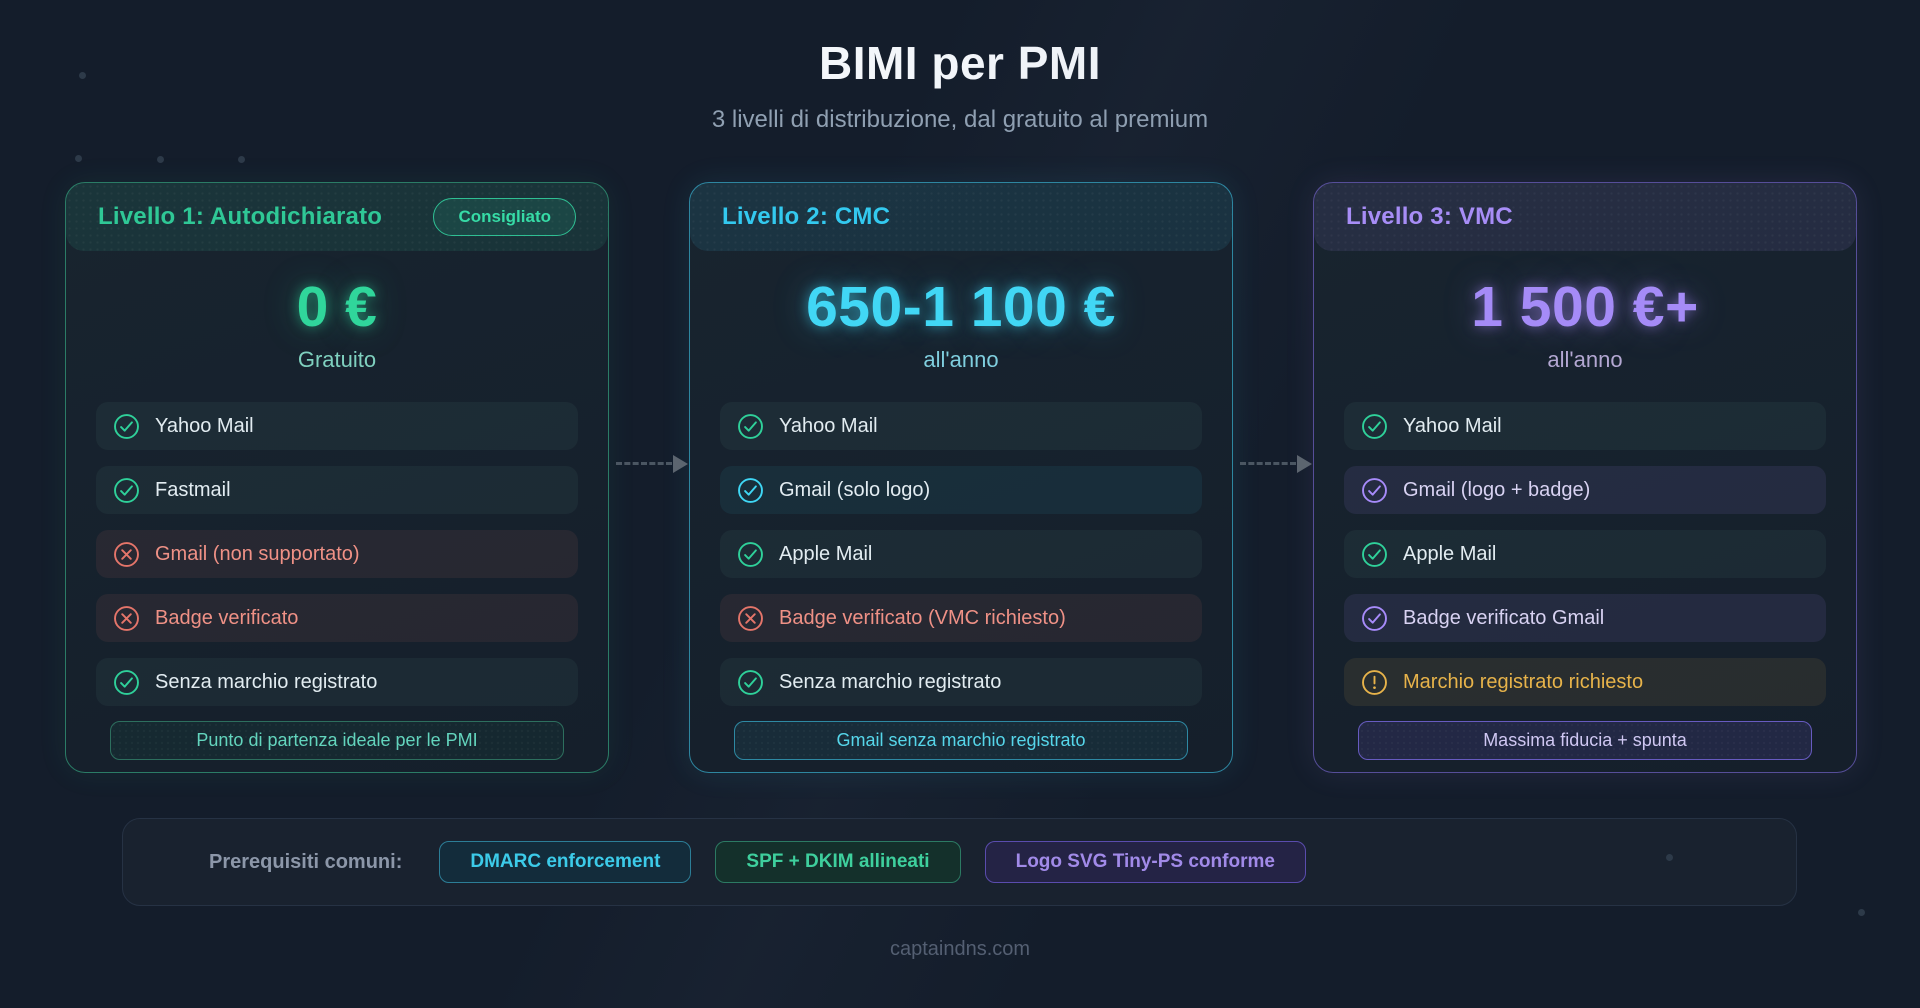  I want to click on tier-name: Livello 1: Autodichiarato, so click(240, 216).